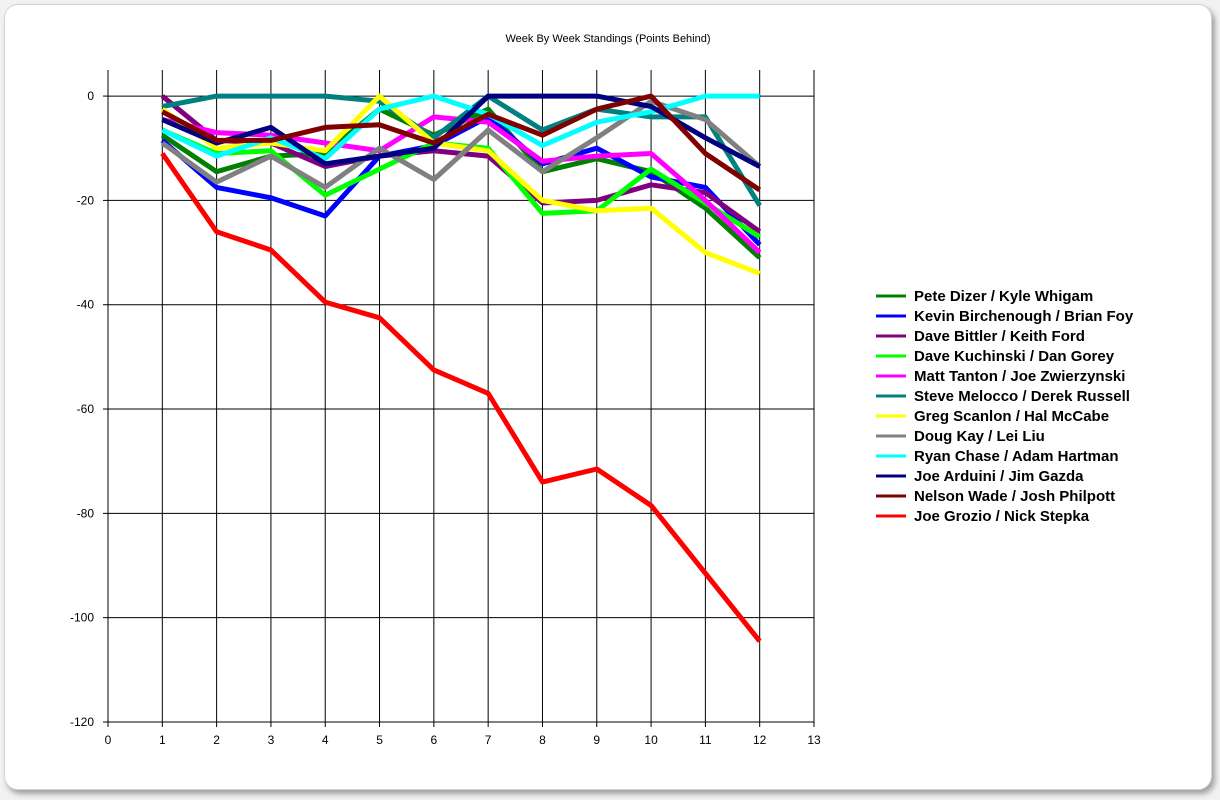 This screenshot has height=800, width=1220. What do you see at coordinates (162, 740) in the screenshot?
I see `x-tick-label: 1` at bounding box center [162, 740].